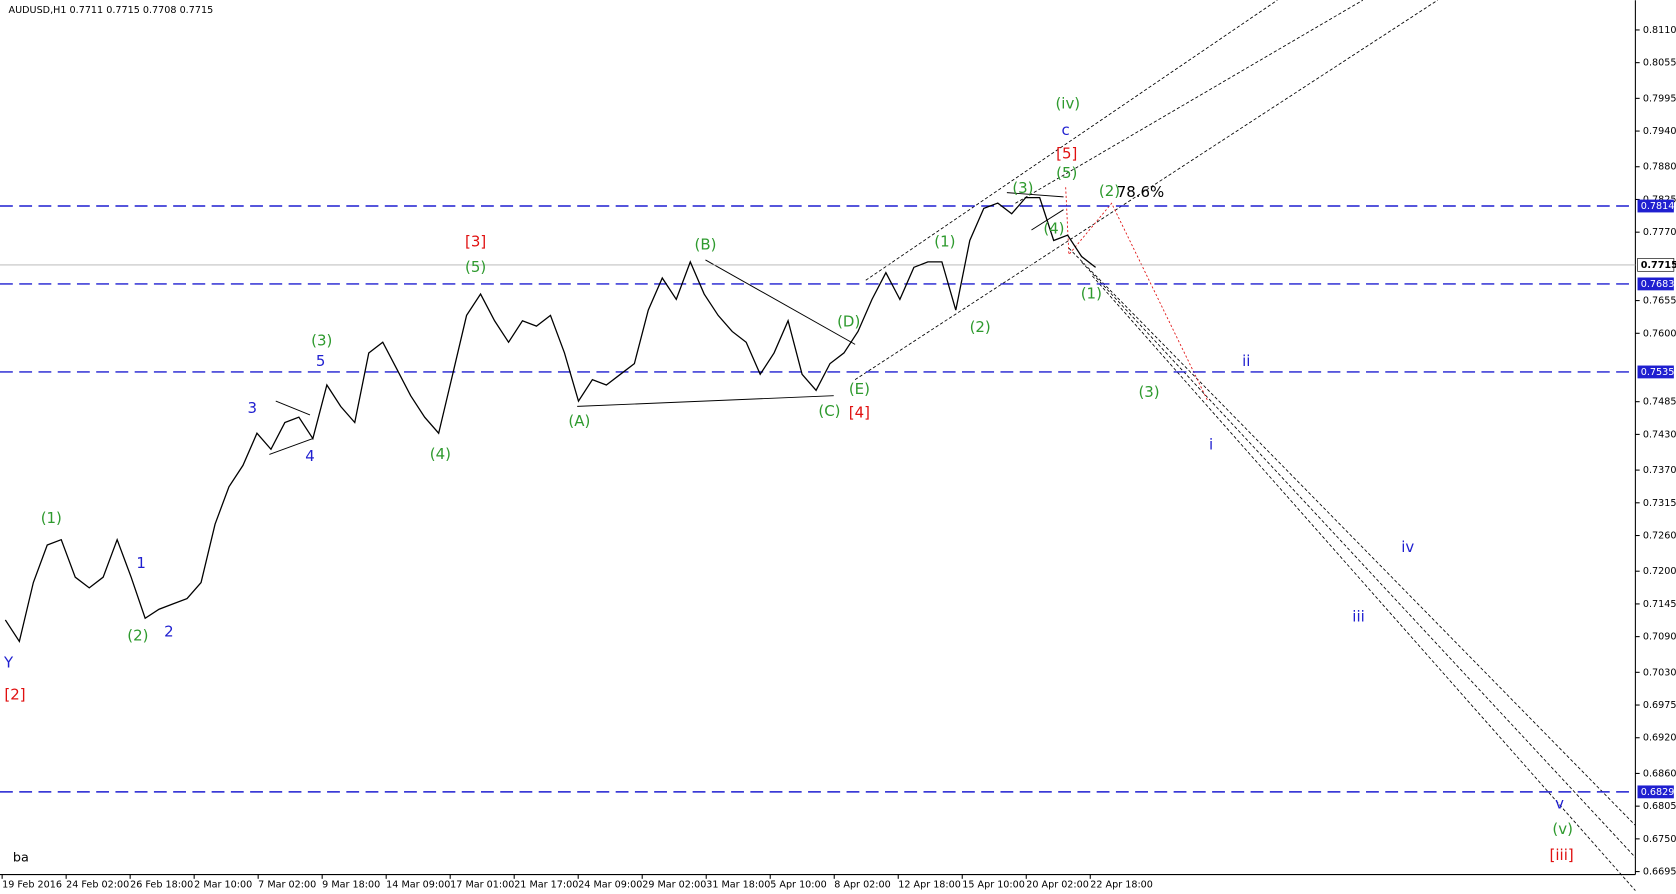 This screenshot has height=894, width=1676. What do you see at coordinates (1659, 434) in the screenshot?
I see `y-tick-label: 0.7430` at bounding box center [1659, 434].